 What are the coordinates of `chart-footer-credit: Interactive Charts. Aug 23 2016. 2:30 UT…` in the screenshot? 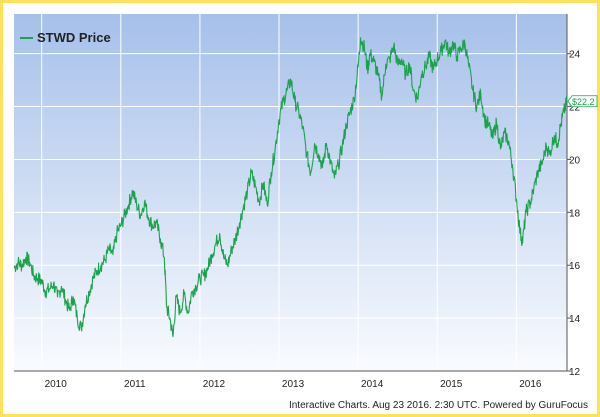 It's located at (438, 405).